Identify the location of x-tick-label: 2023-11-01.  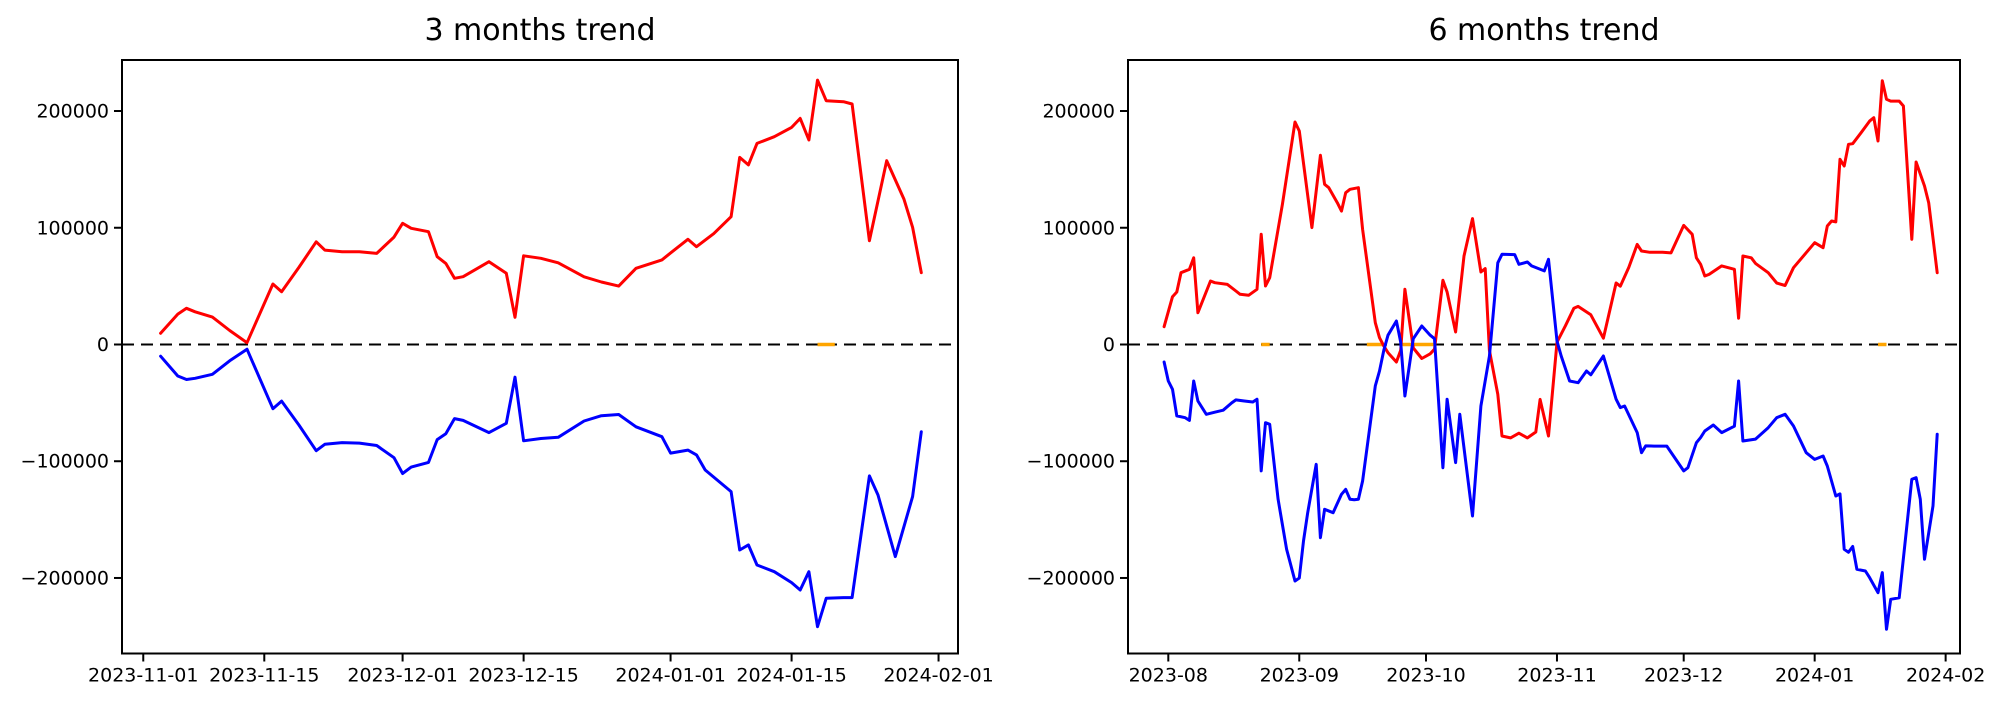
(143, 676).